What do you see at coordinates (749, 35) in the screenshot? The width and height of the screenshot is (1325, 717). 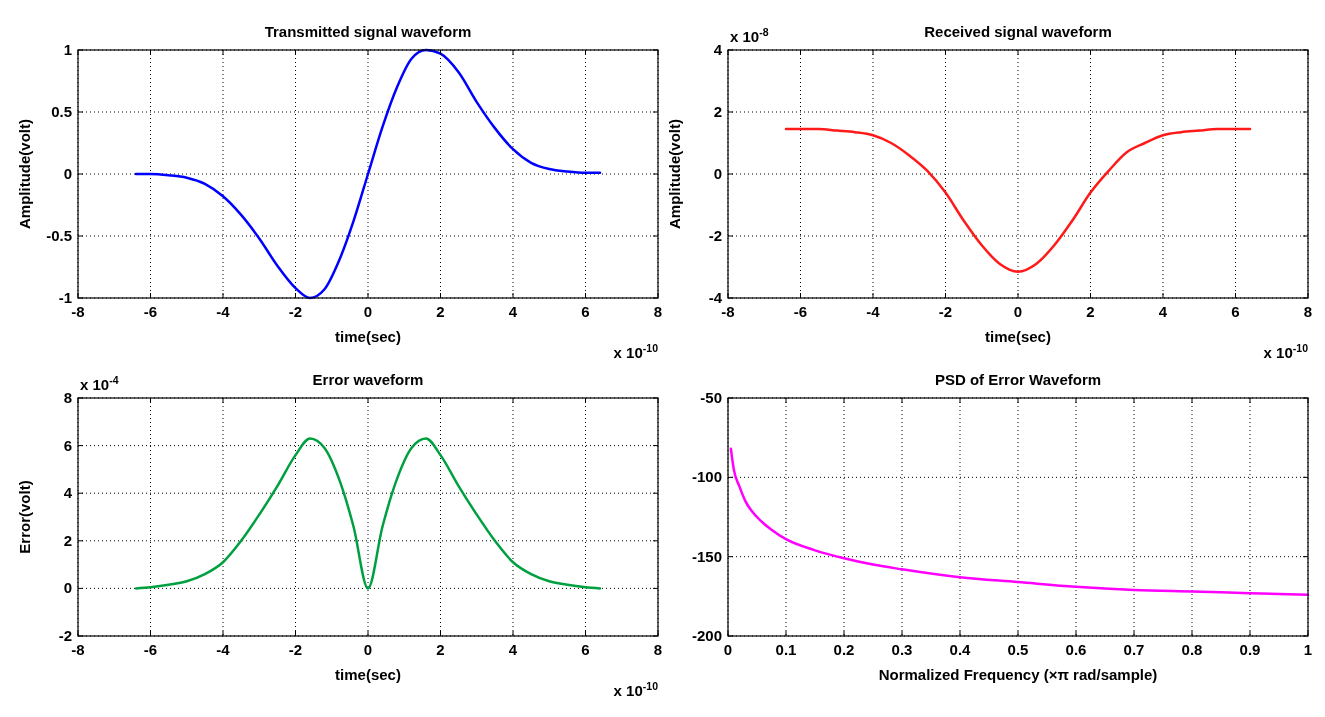 I see `text: x 10$^{-8}$` at bounding box center [749, 35].